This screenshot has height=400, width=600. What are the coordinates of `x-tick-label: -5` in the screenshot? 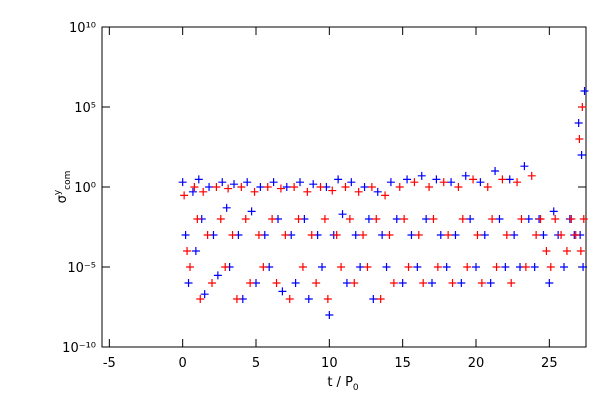 It's located at (109, 363).